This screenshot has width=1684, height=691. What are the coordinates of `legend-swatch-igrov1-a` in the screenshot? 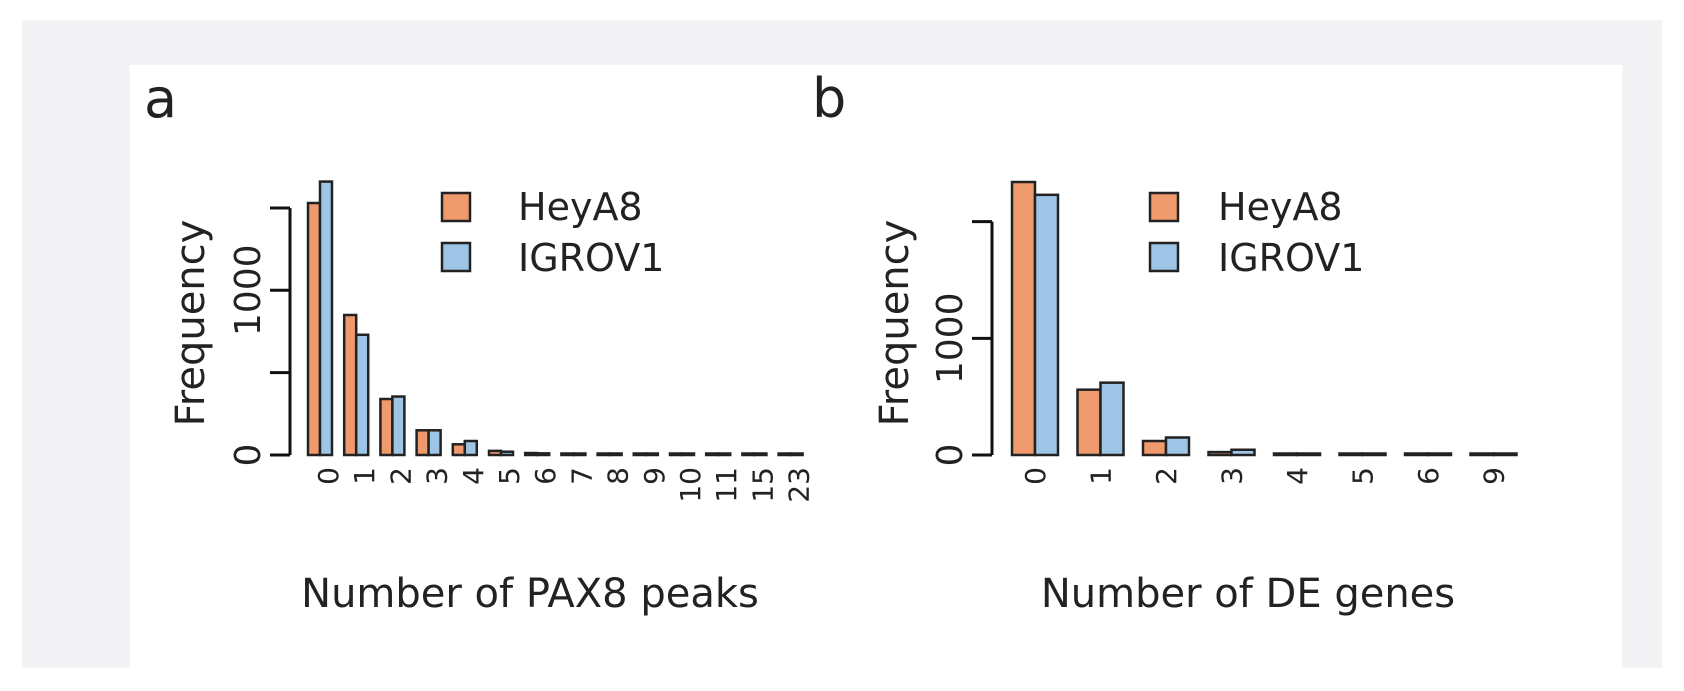 It's located at (456, 257).